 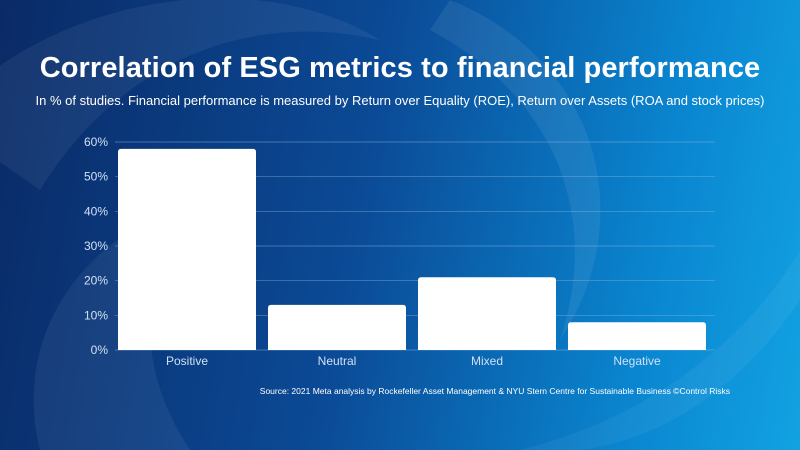 What do you see at coordinates (413, 361) in the screenshot?
I see `x-axis-ticks: Positive Neutral Mixed Negative` at bounding box center [413, 361].